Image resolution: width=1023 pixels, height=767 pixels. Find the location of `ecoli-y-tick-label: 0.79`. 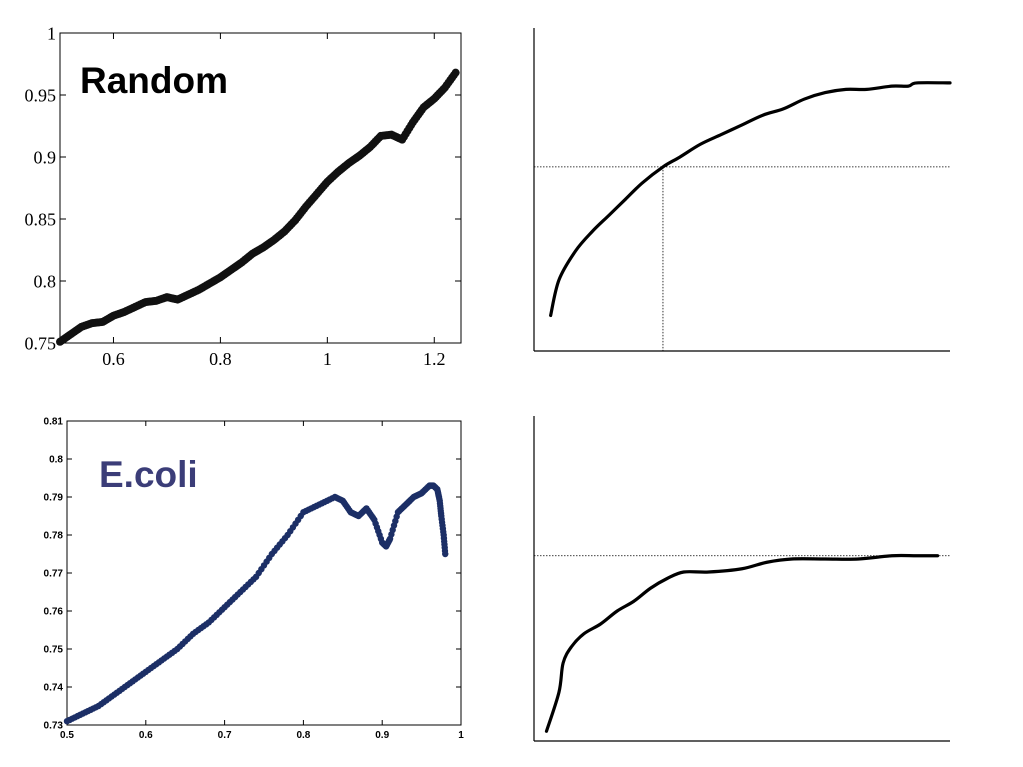

ecoli-y-tick-label: 0.79 is located at coordinates (54, 498).